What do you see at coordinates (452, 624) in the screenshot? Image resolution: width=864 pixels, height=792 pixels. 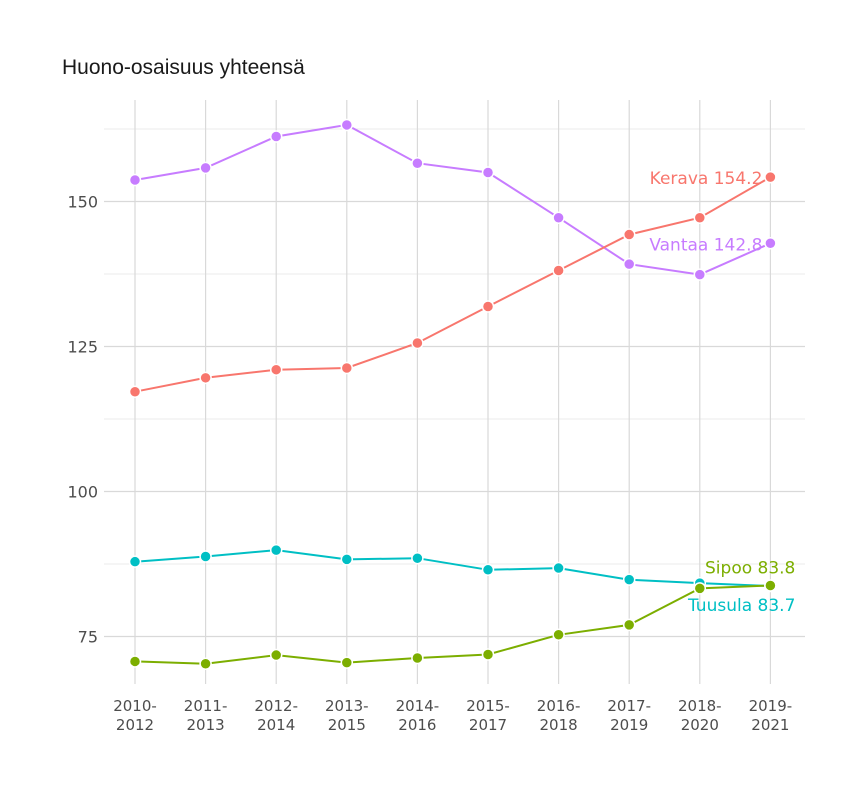 I see `series-line-sipoo` at bounding box center [452, 624].